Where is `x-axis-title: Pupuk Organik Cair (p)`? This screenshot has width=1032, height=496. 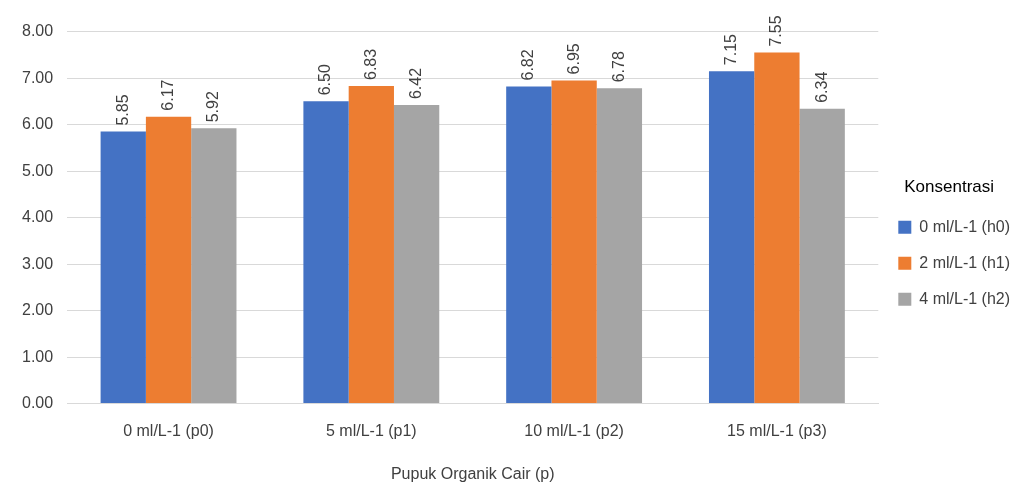 x-axis-title: Pupuk Organik Cair (p) is located at coordinates (472, 473).